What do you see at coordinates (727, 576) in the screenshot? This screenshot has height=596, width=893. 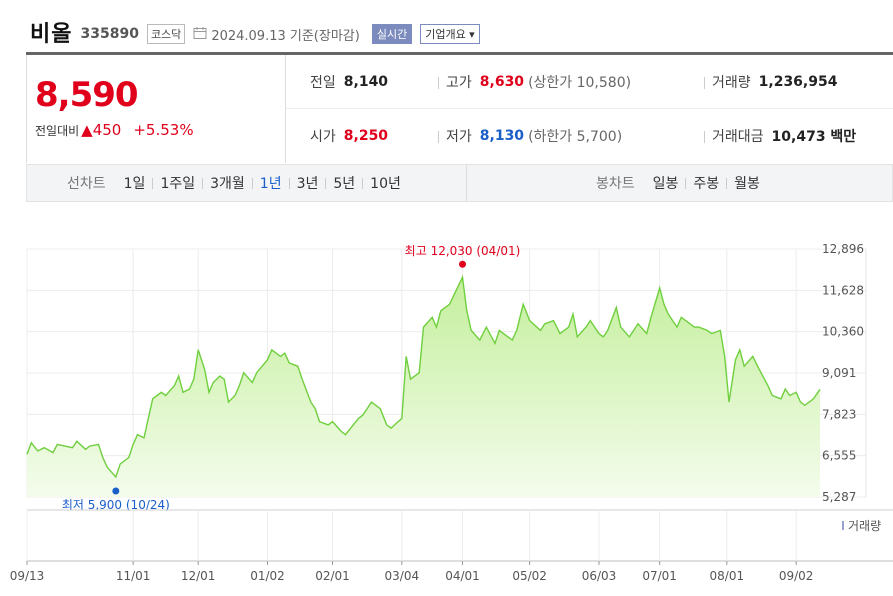 I see `x-tick-label: 08/01` at bounding box center [727, 576].